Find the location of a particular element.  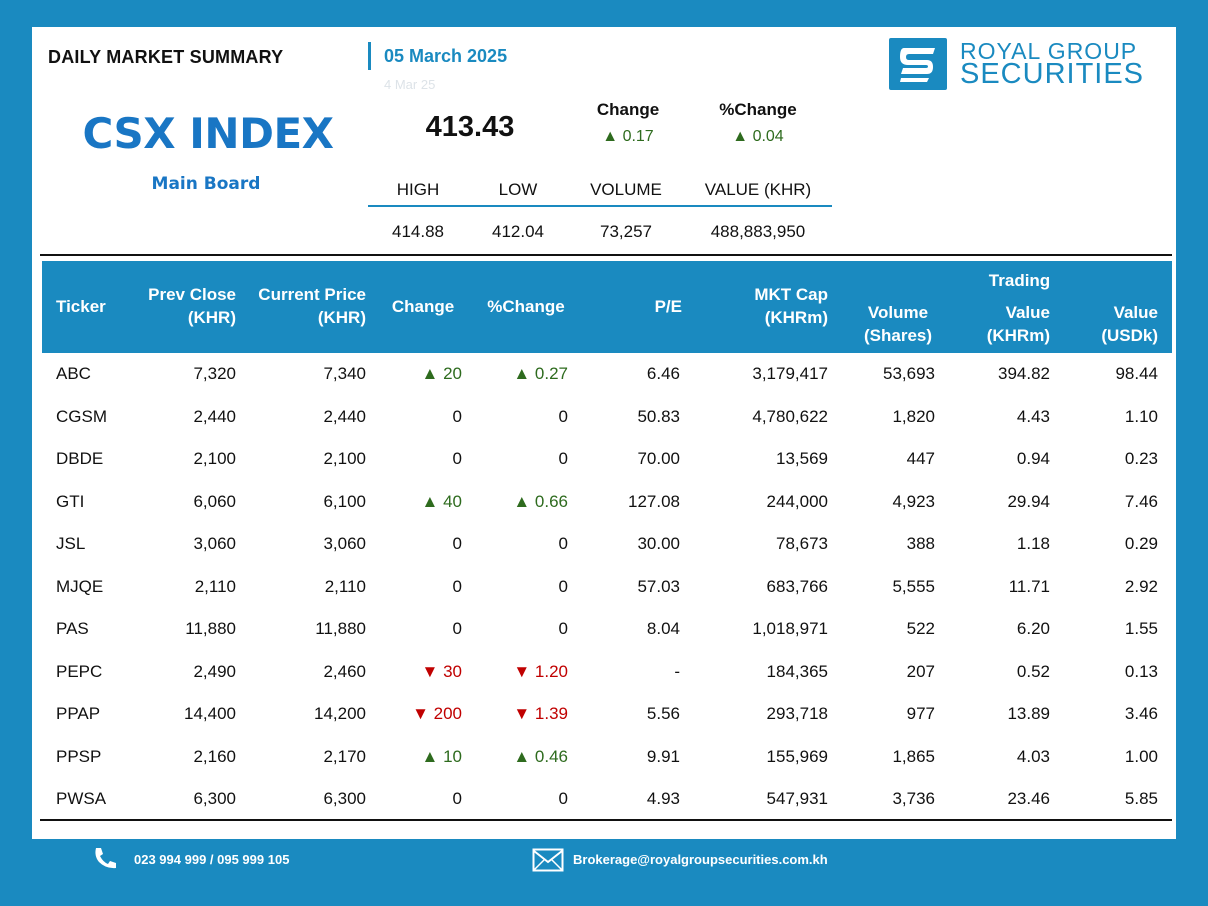

col-ticker: Ticker is located at coordinates (81, 306).